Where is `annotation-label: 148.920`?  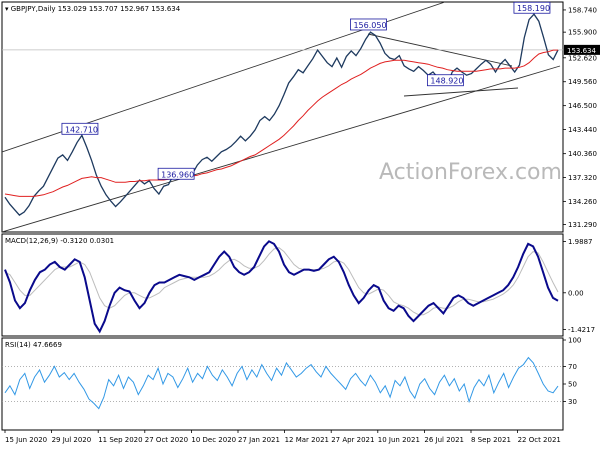 annotation-label: 148.920 is located at coordinates (446, 81).